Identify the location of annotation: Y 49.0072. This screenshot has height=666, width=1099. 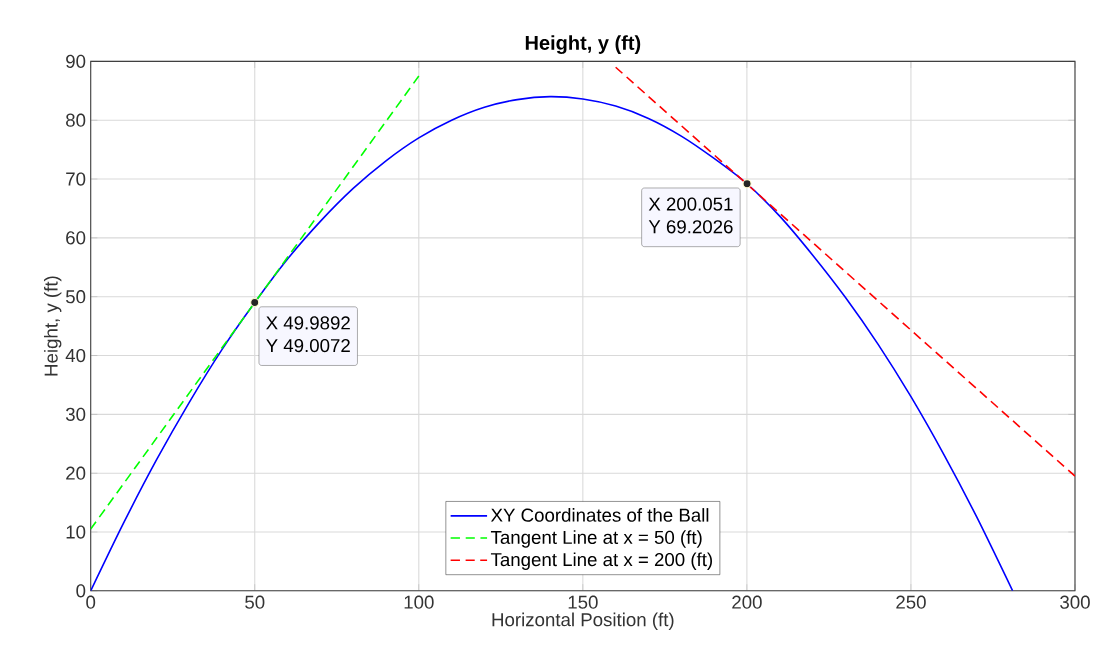
(308, 346).